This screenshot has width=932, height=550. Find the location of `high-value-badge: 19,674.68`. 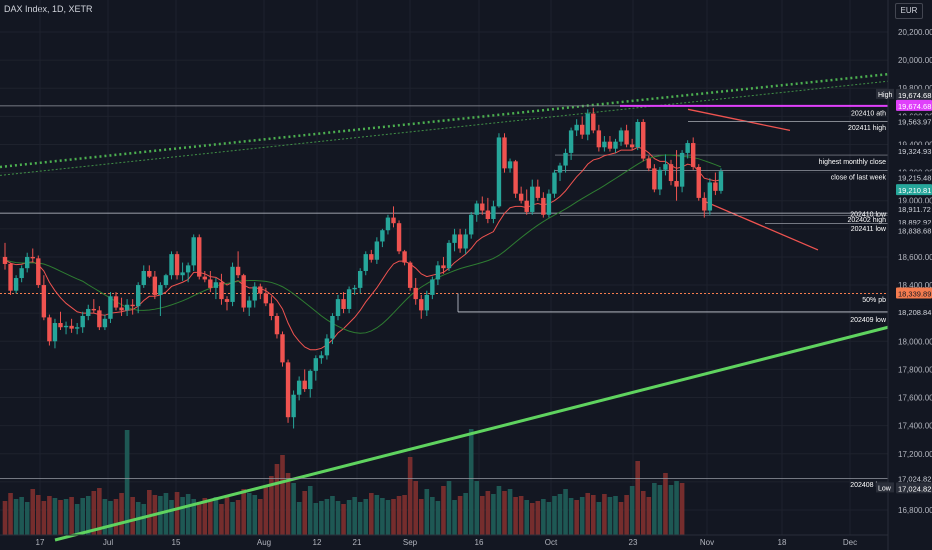

high-value-badge: 19,674.68 is located at coordinates (914, 95).